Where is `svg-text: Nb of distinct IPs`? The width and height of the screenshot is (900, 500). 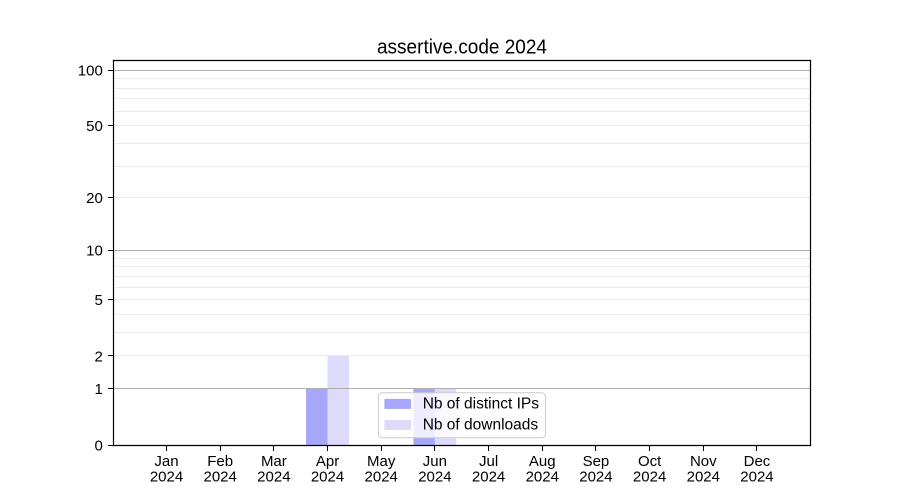
svg-text: Nb of distinct IPs is located at coordinates (481, 404).